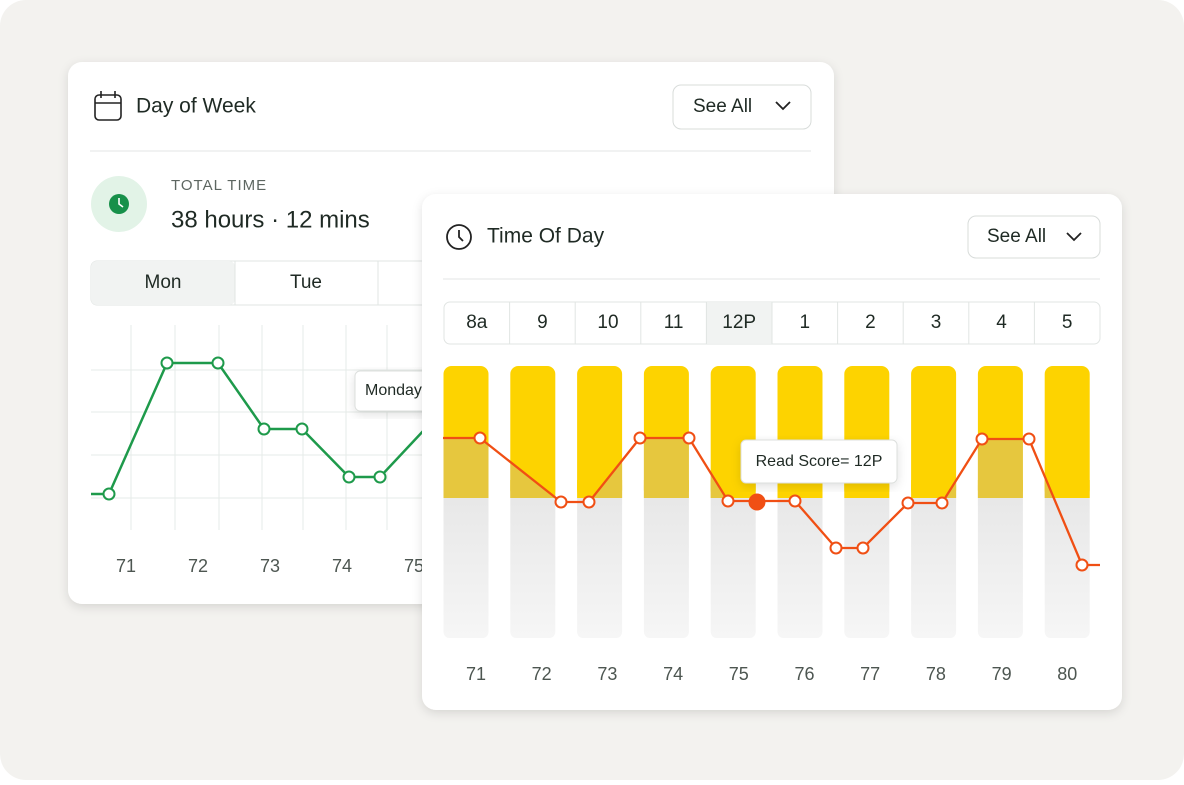 This screenshot has width=1184, height=785. I want to click on tooltip, so click(819, 461).